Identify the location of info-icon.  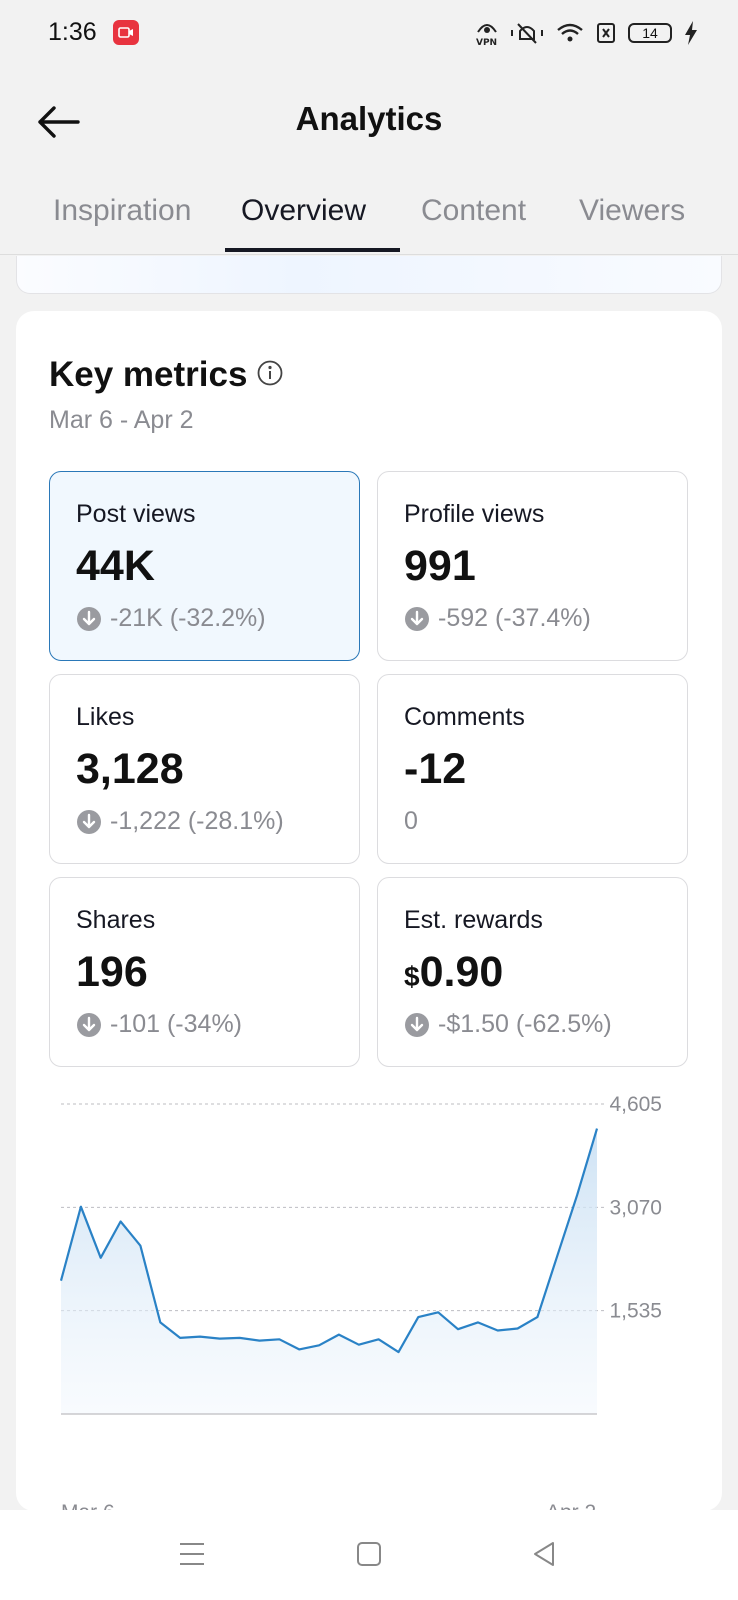
(270, 373).